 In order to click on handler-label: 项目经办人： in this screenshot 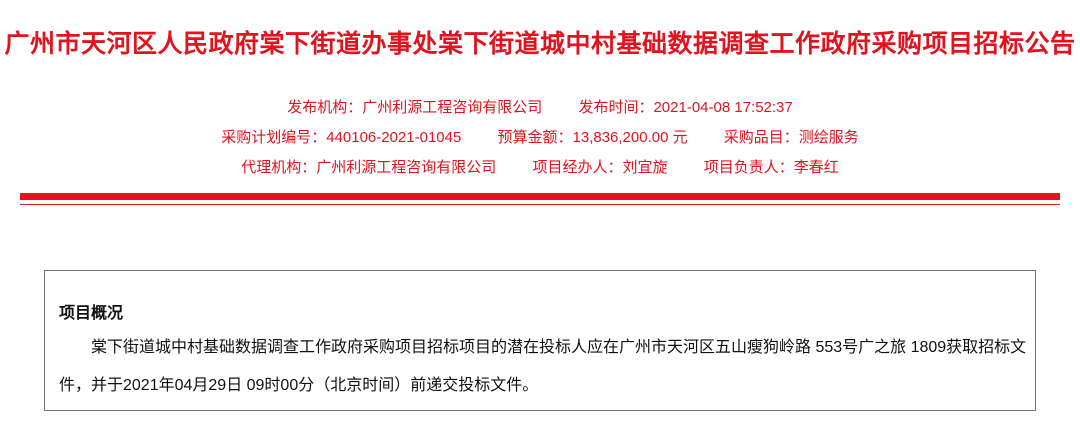, I will do `click(577, 167)`.